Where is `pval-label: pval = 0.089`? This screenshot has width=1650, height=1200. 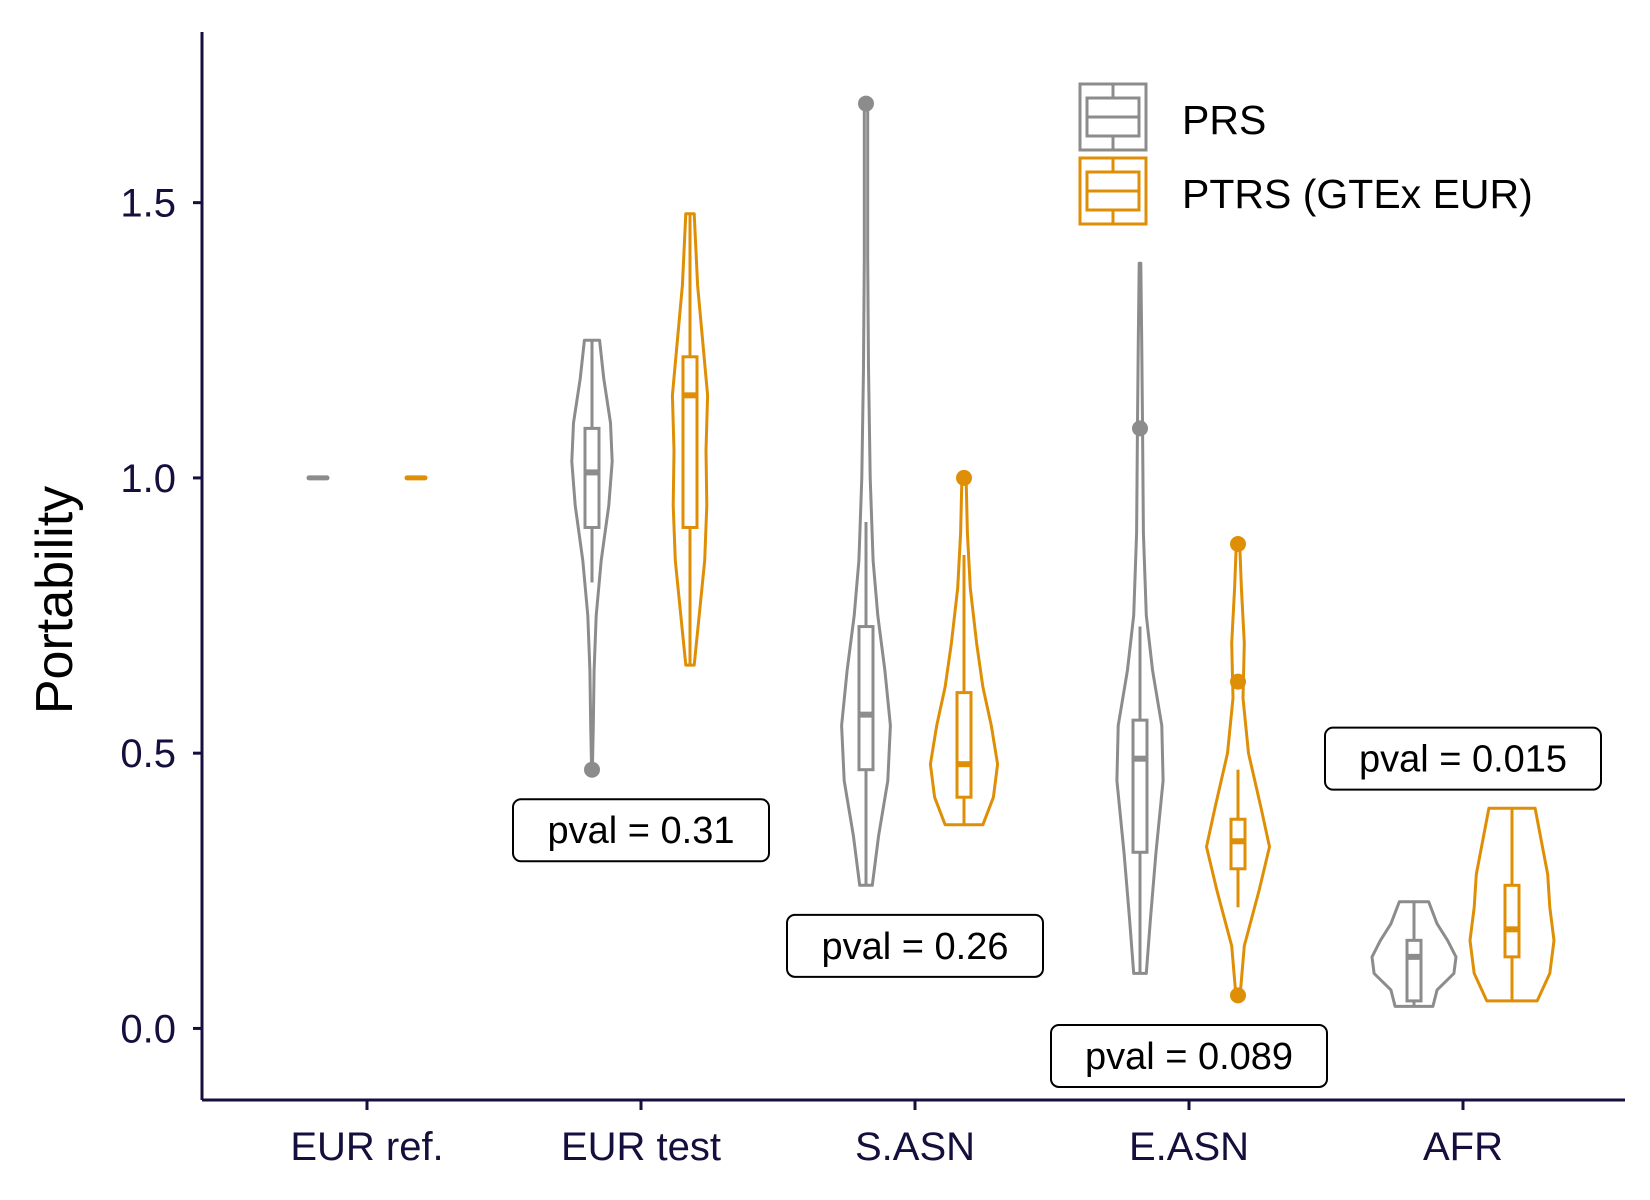
pval-label: pval = 0.089 is located at coordinates (1189, 1055).